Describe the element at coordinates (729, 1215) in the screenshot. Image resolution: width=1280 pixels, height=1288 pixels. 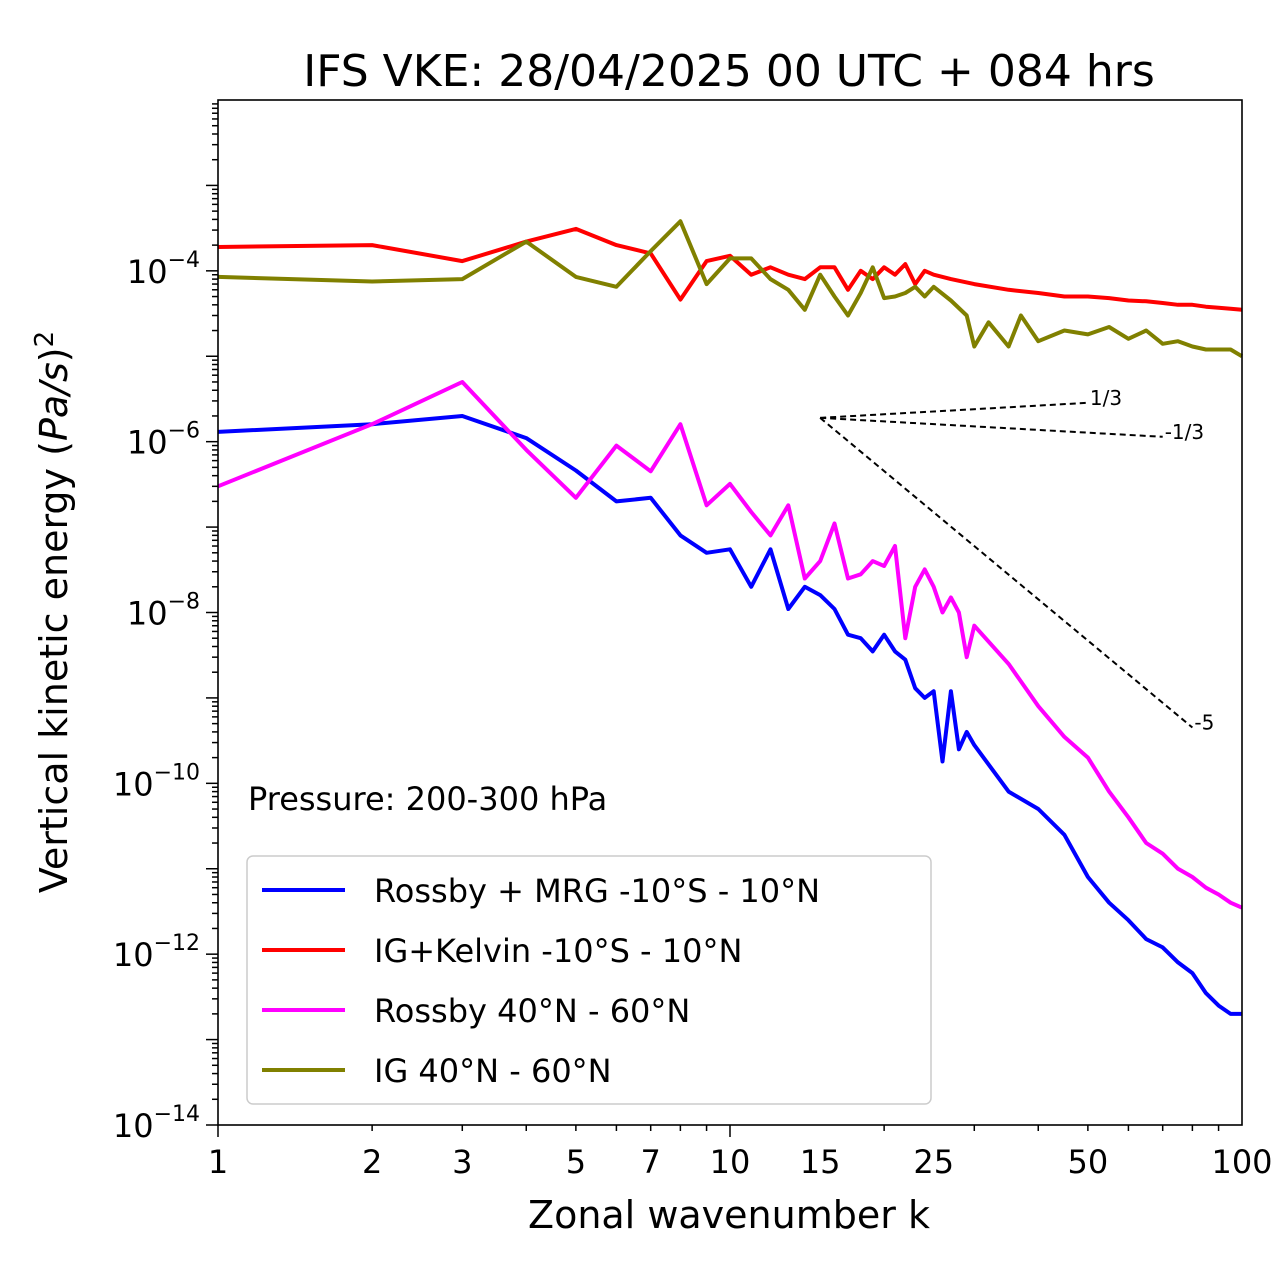
I see `x-axis-label: Zonal wavenumber k` at that location.